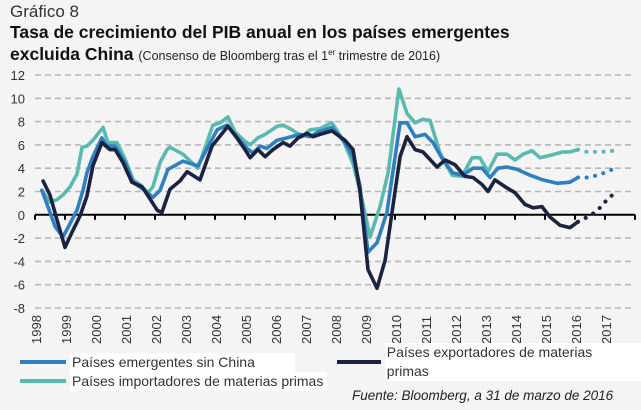 This screenshot has width=641, height=410. Describe the element at coordinates (156, 329) in the screenshot. I see `x-tick-label: 2002` at that location.